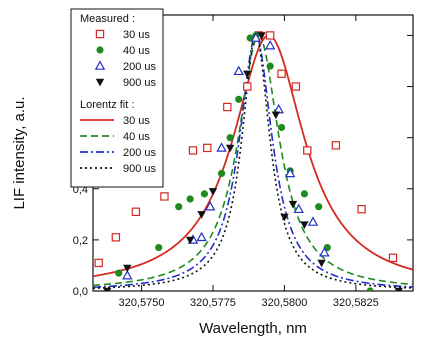 The width and height of the screenshot is (436, 342). Describe the element at coordinates (356, 303) in the screenshot. I see `x-tick-label: 320,5825` at that location.